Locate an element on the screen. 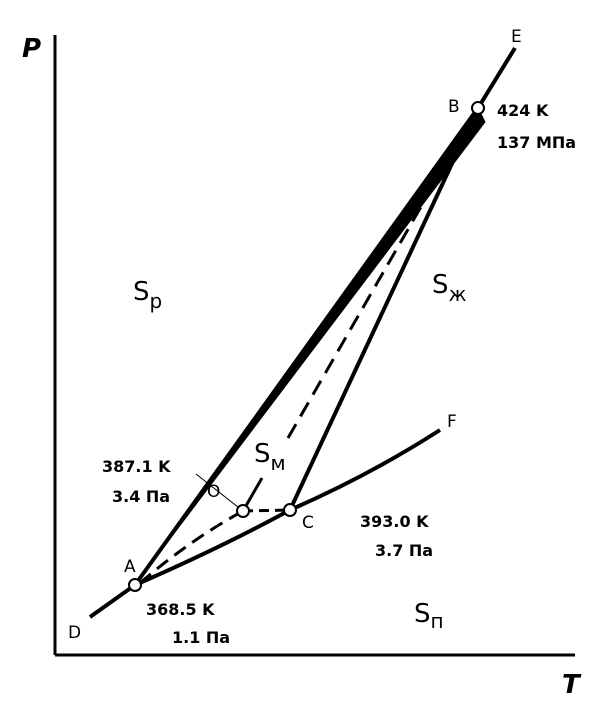 The image size is (600, 707). x-axis-label: T is located at coordinates (572, 685).